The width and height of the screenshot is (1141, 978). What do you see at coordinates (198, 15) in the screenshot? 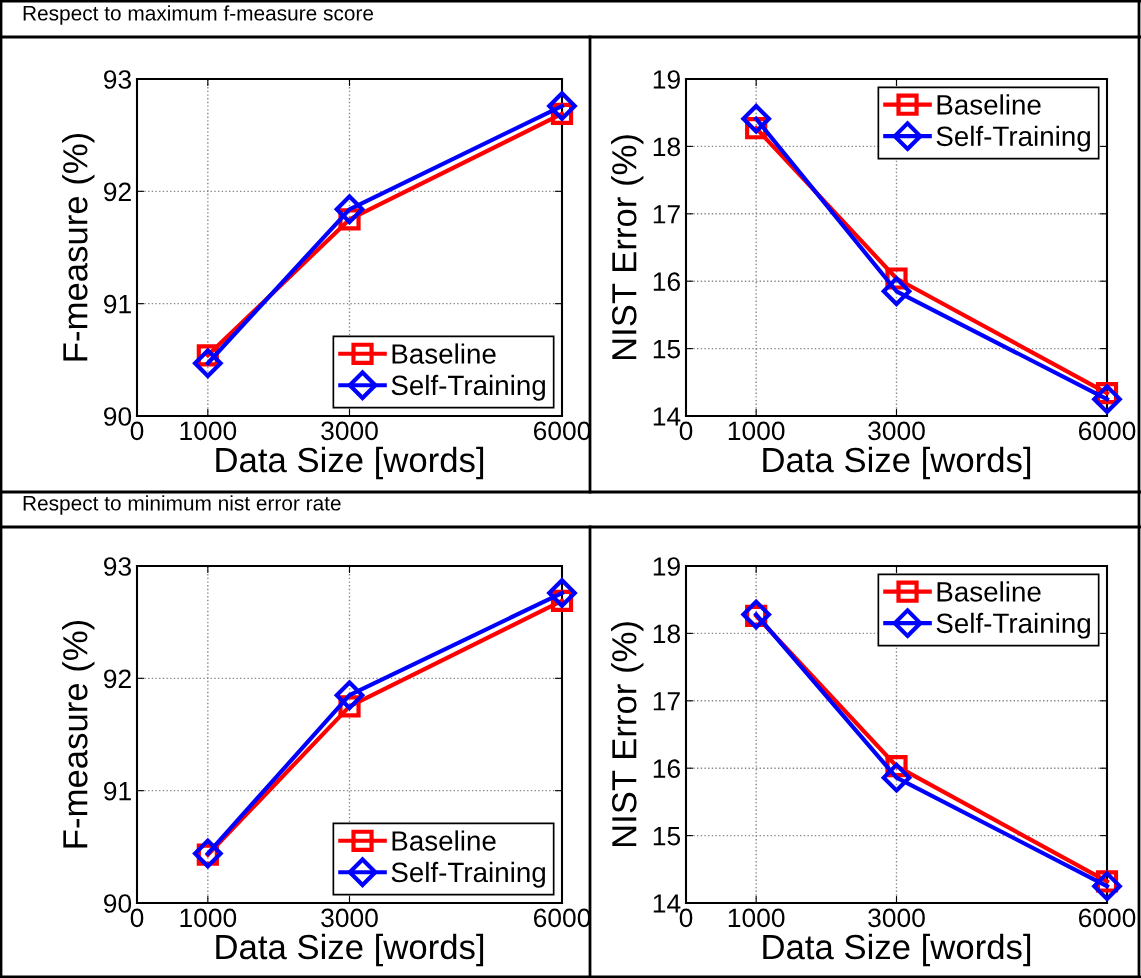
I see `text: Respect to maximum f-measure score` at bounding box center [198, 15].